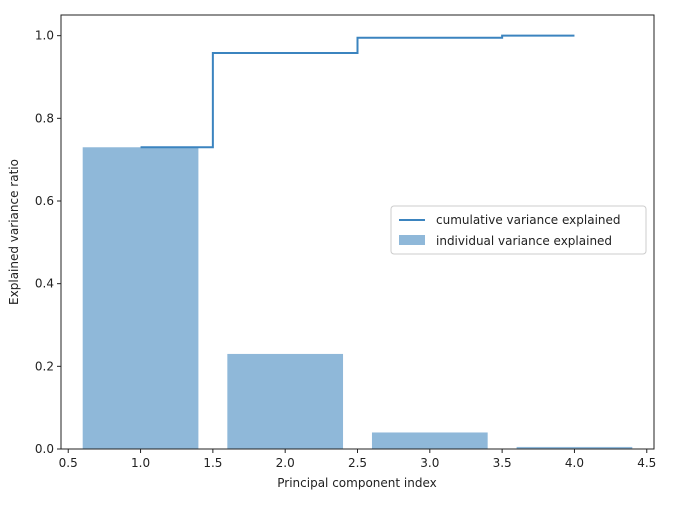 The width and height of the screenshot is (676, 506). I want to click on legend-individual-label: individual variance explained, so click(524, 241).